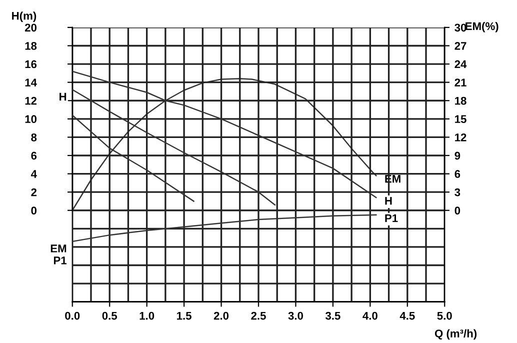  I want to click on y2-tick-label: 21, so click(460, 82).